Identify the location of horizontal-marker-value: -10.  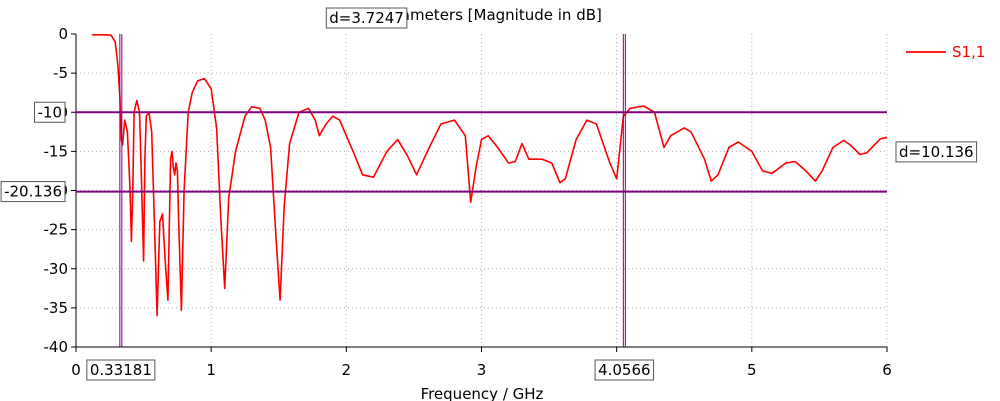
(50, 112).